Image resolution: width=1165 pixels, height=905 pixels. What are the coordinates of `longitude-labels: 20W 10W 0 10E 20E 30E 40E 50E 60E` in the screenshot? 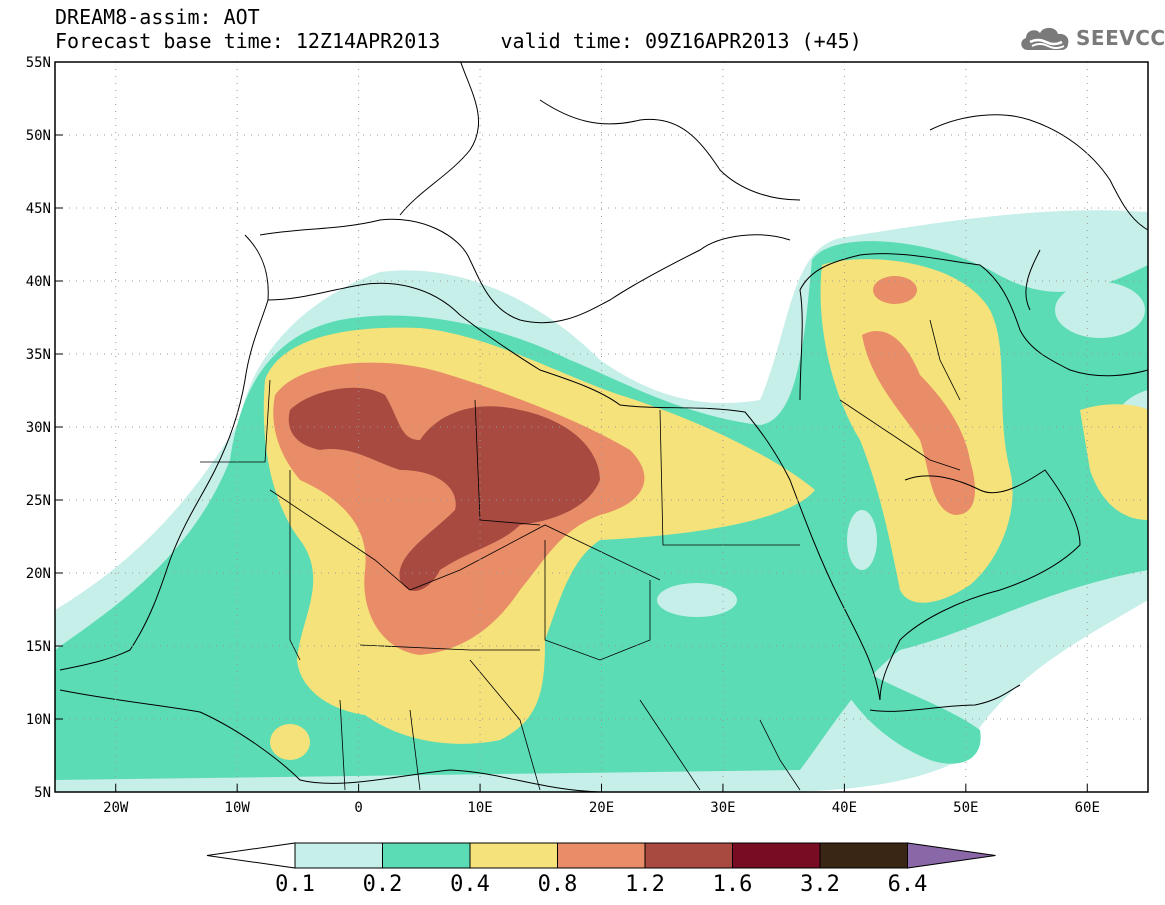 It's located at (601, 808).